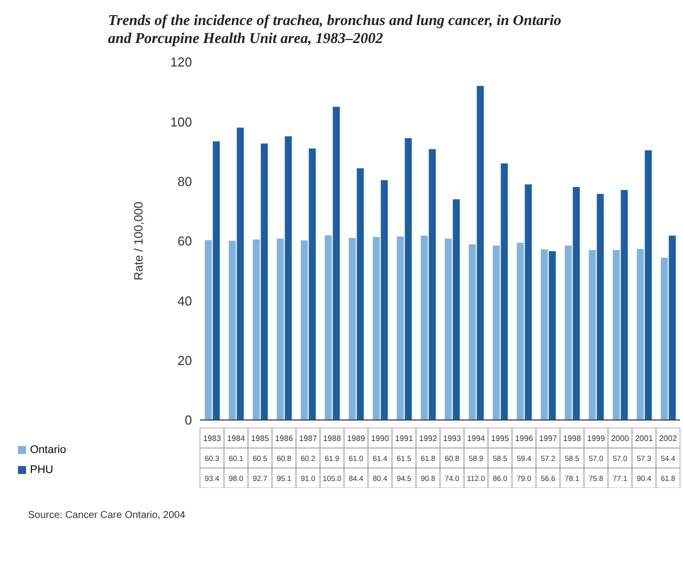 This screenshot has width=683, height=569. Describe the element at coordinates (596, 438) in the screenshot. I see `x-tick-label: 1999` at that location.